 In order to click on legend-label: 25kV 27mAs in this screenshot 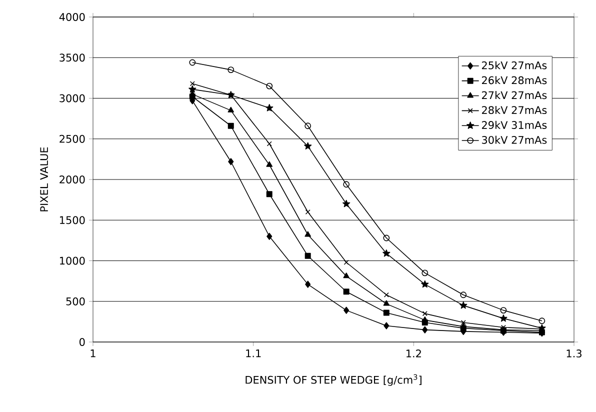, I will do `click(514, 65)`.